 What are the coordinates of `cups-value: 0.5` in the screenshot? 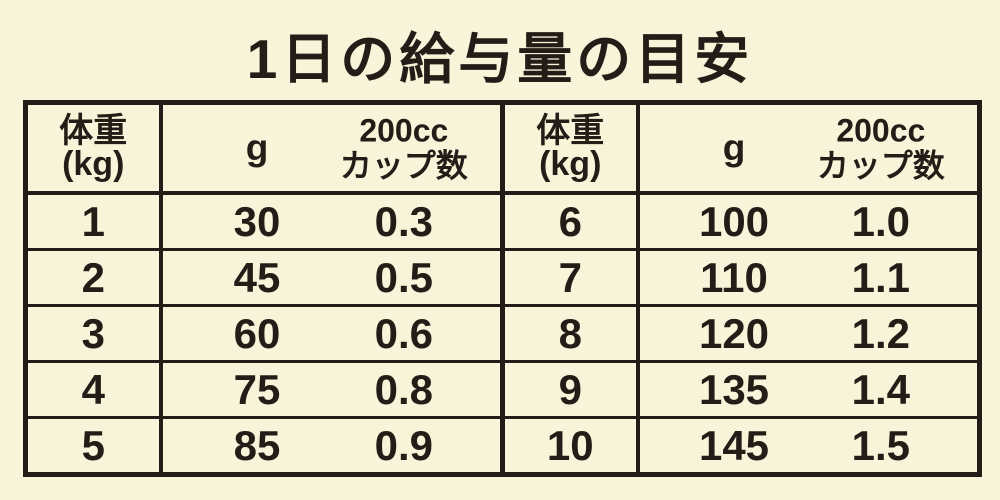 It's located at (404, 277).